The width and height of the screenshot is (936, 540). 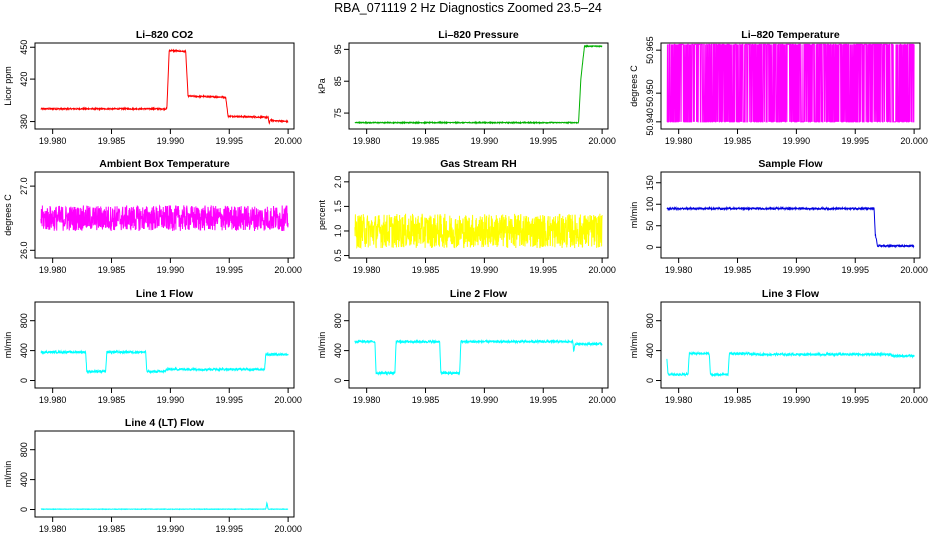 I want to click on line-4-lt-flow-y-tick-label: 0, so click(x=24, y=509).